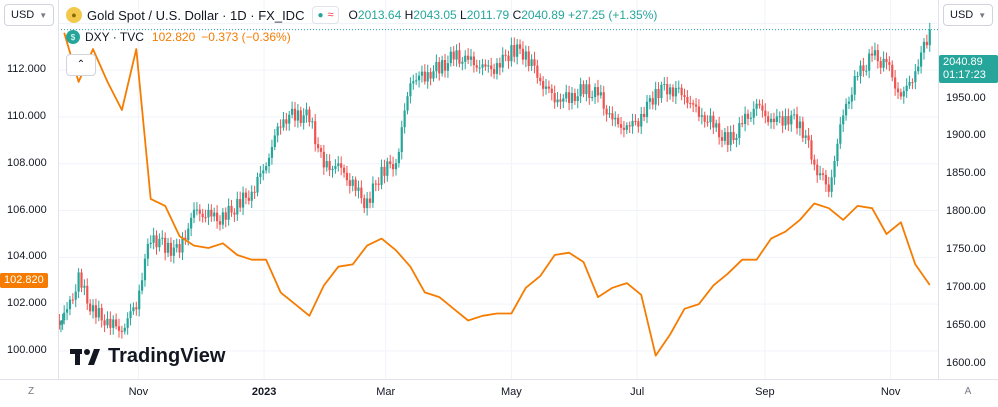 The image size is (998, 407). What do you see at coordinates (982, 15) in the screenshot?
I see `chevron-down-icon: ▼` at bounding box center [982, 15].